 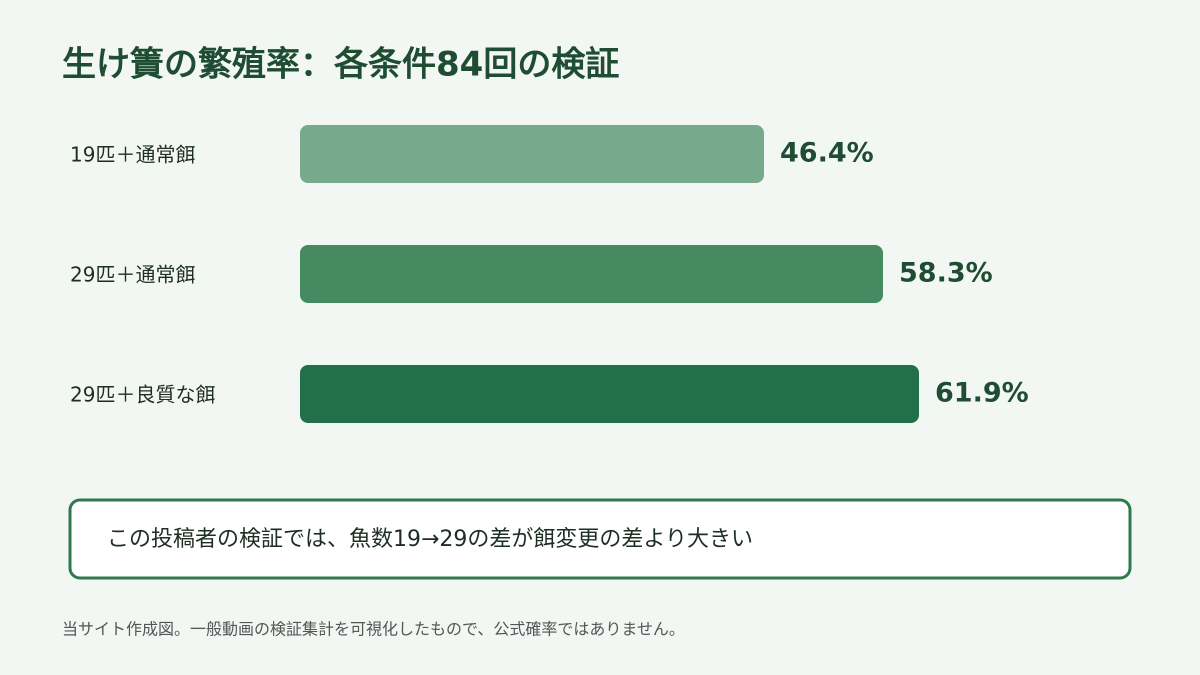 I want to click on value-label: 46.4%, so click(x=827, y=153).